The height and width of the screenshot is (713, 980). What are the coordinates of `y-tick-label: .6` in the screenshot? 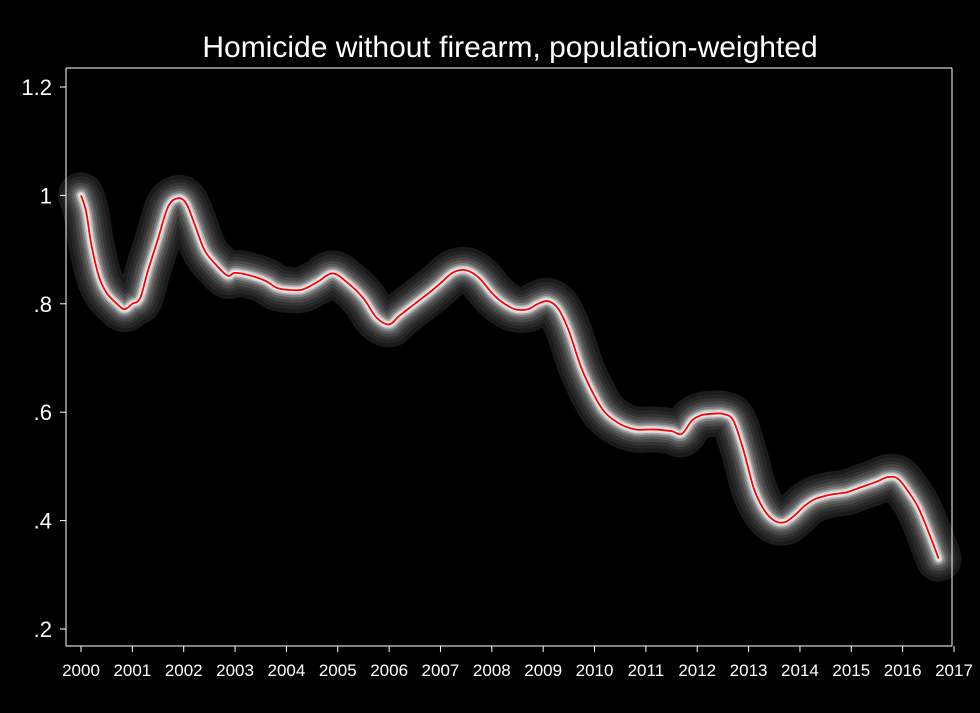 It's located at (43, 412).